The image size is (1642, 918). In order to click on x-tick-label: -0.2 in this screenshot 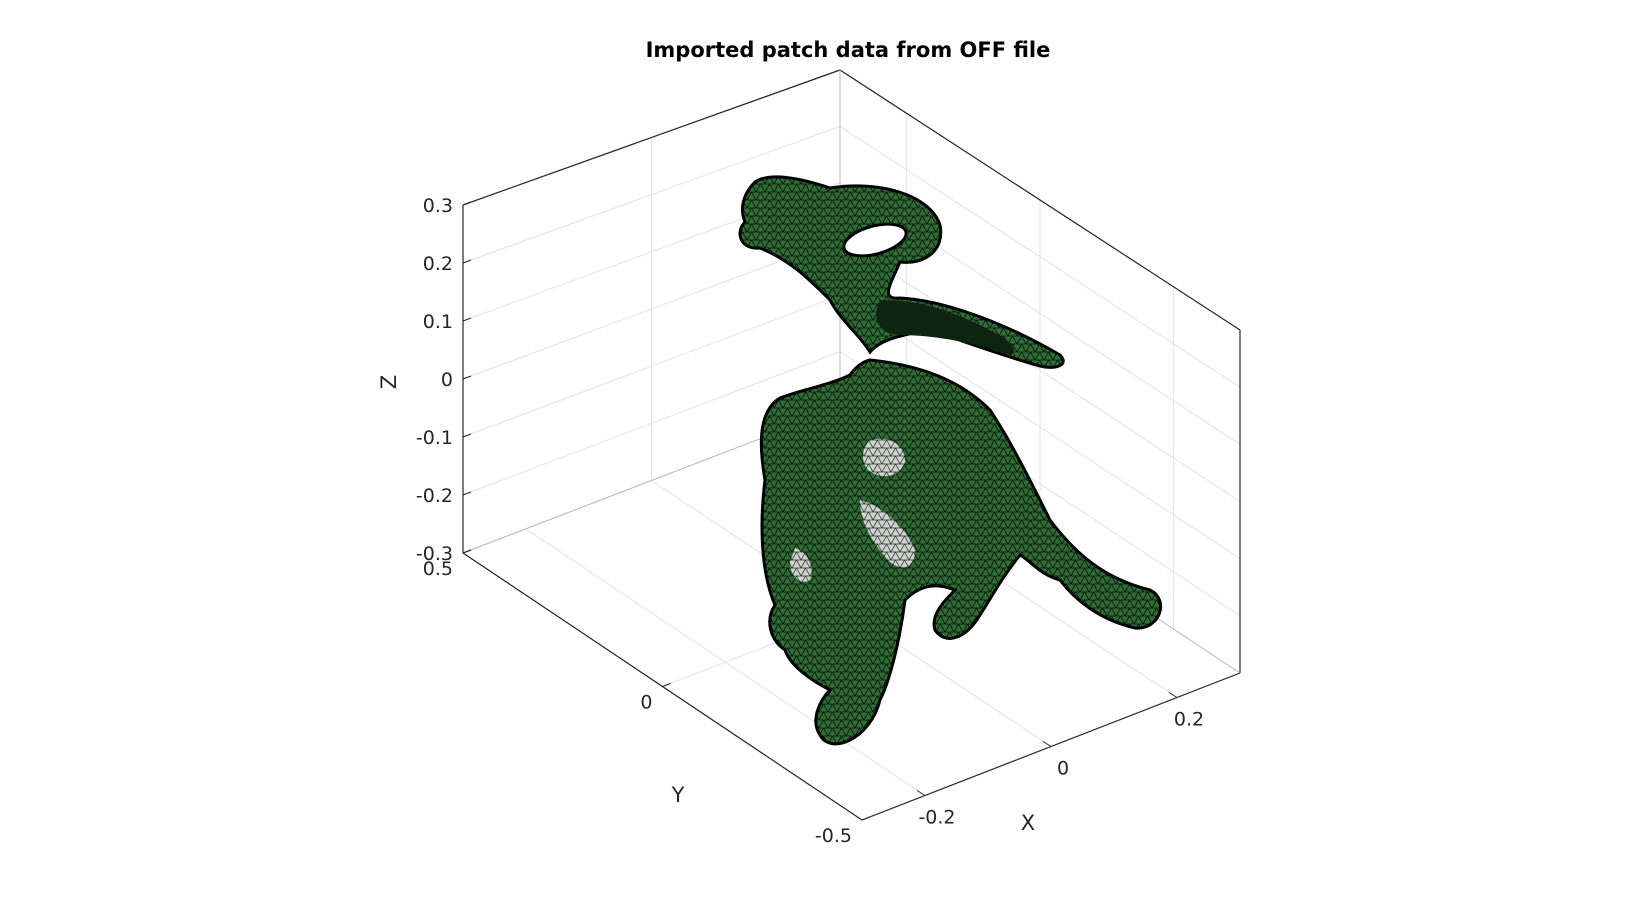, I will do `click(936, 818)`.